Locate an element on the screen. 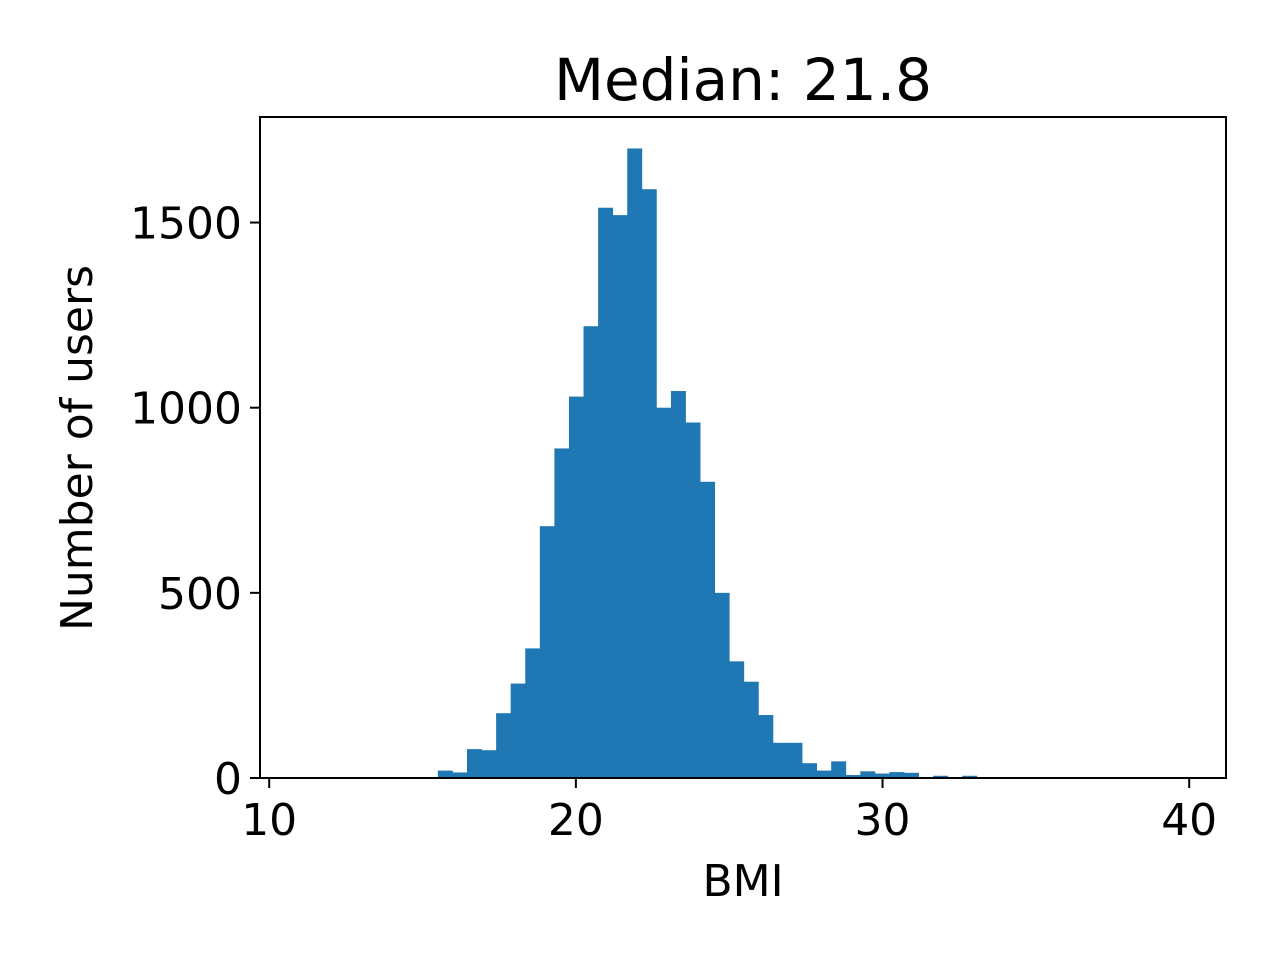 This screenshot has height=960, width=1280. x-axis-ticks: 10 20 30 40 is located at coordinates (729, 812).